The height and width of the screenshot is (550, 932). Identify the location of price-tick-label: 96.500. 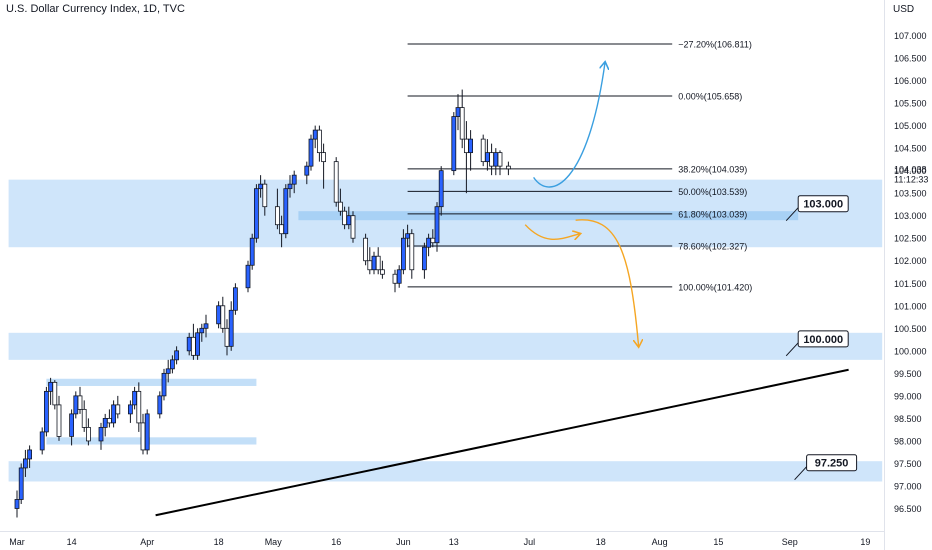
(908, 509).